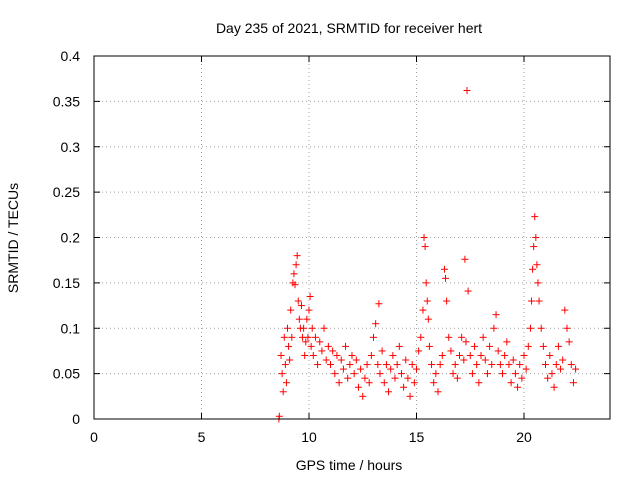 This screenshot has height=480, width=640. I want to click on x-axis-label: GPS time / hours, so click(349, 465).